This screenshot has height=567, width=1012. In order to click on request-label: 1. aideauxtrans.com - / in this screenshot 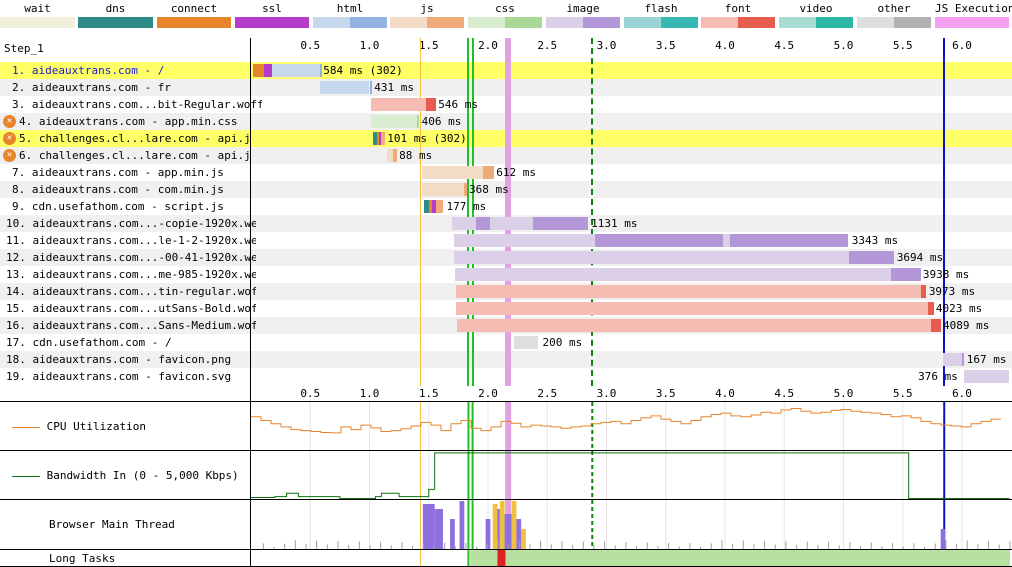, I will do `click(131, 70)`.